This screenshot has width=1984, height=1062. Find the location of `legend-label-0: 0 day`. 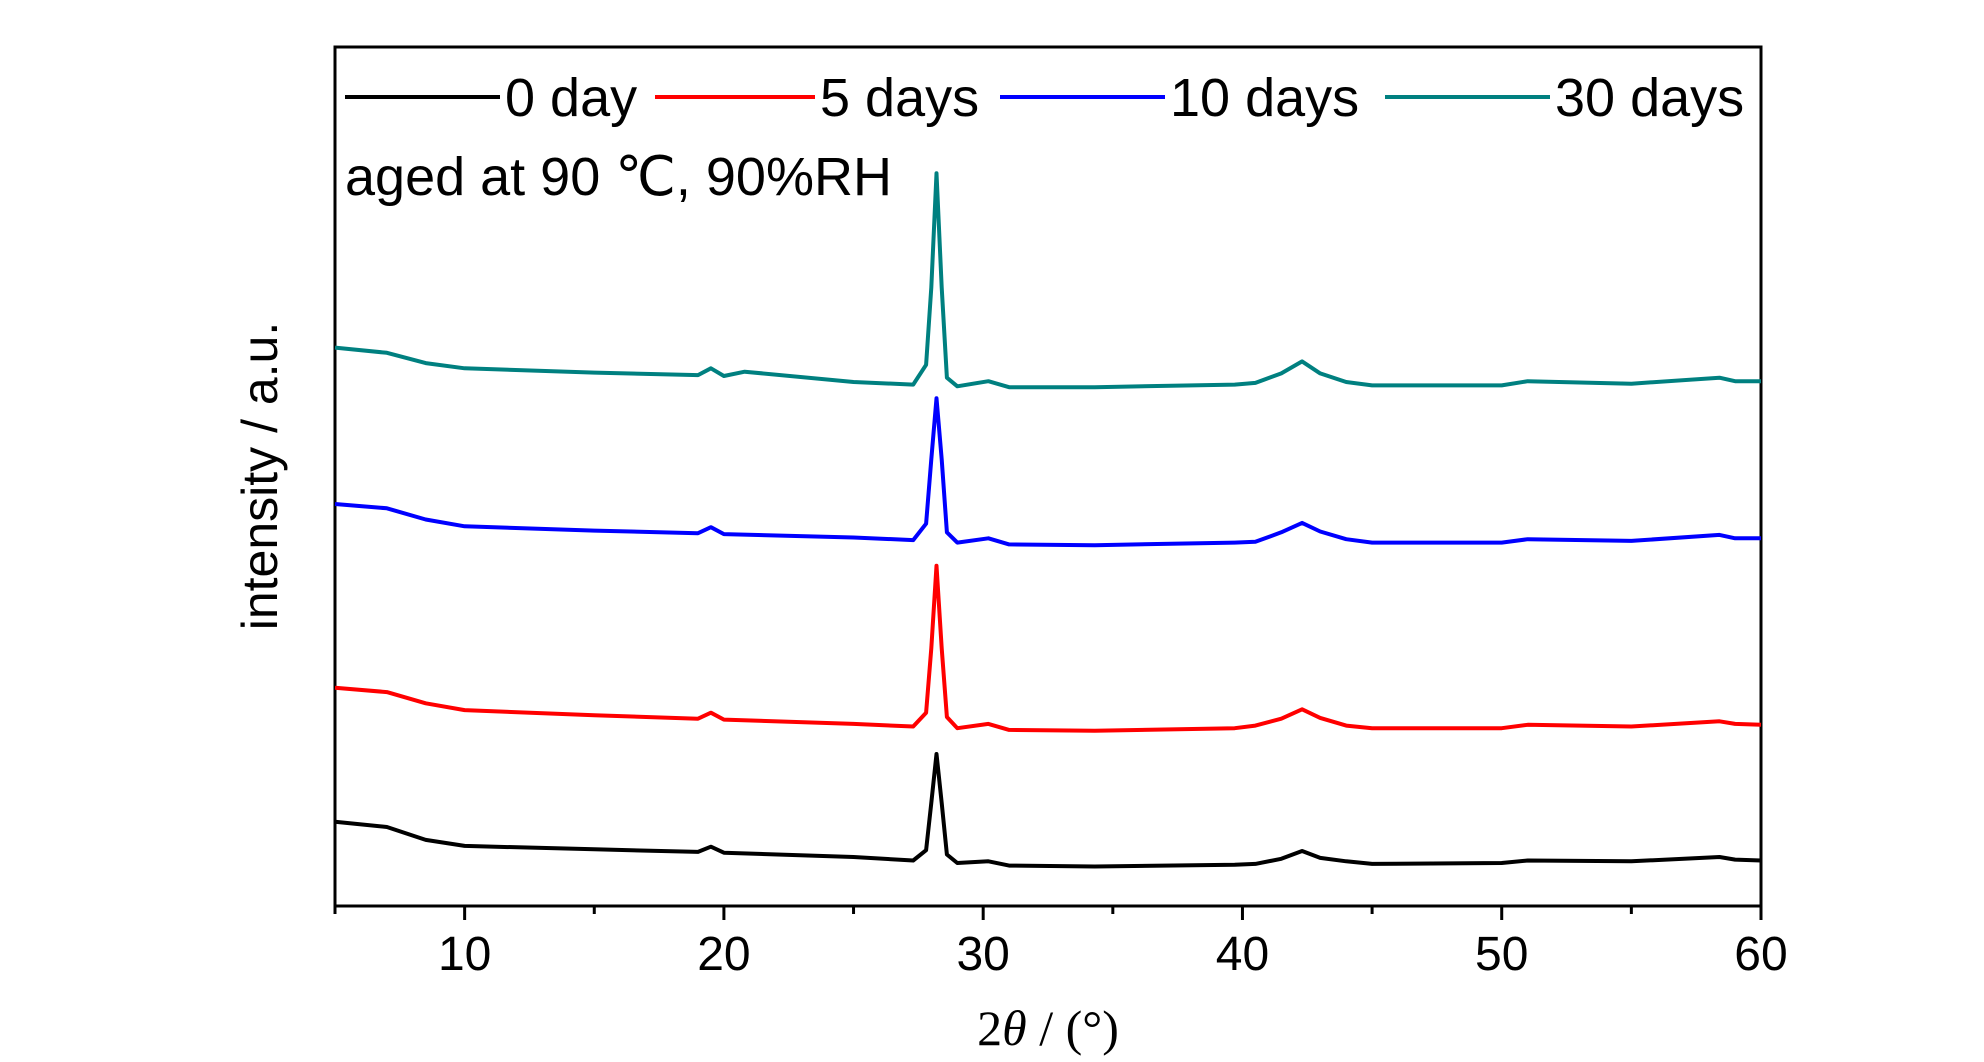

legend-label-0: 0 day is located at coordinates (571, 98).